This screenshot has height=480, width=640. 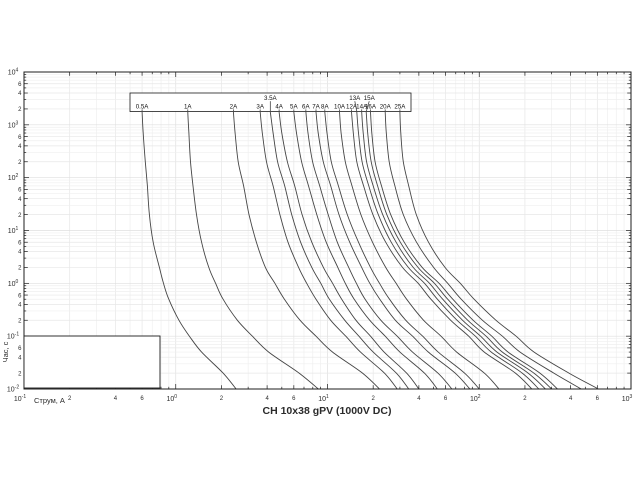 I want to click on x-tick-label: 10¹, so click(x=323, y=398).